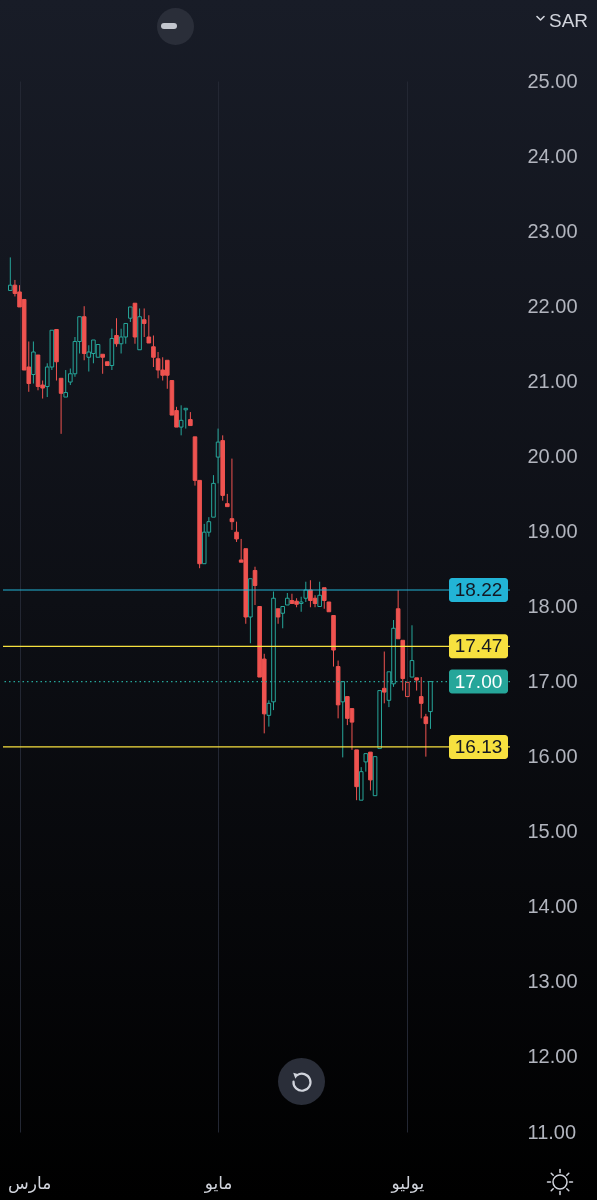 This screenshot has width=597, height=1200. What do you see at coordinates (478, 646) in the screenshot?
I see `ref-line-label: 17.47` at bounding box center [478, 646].